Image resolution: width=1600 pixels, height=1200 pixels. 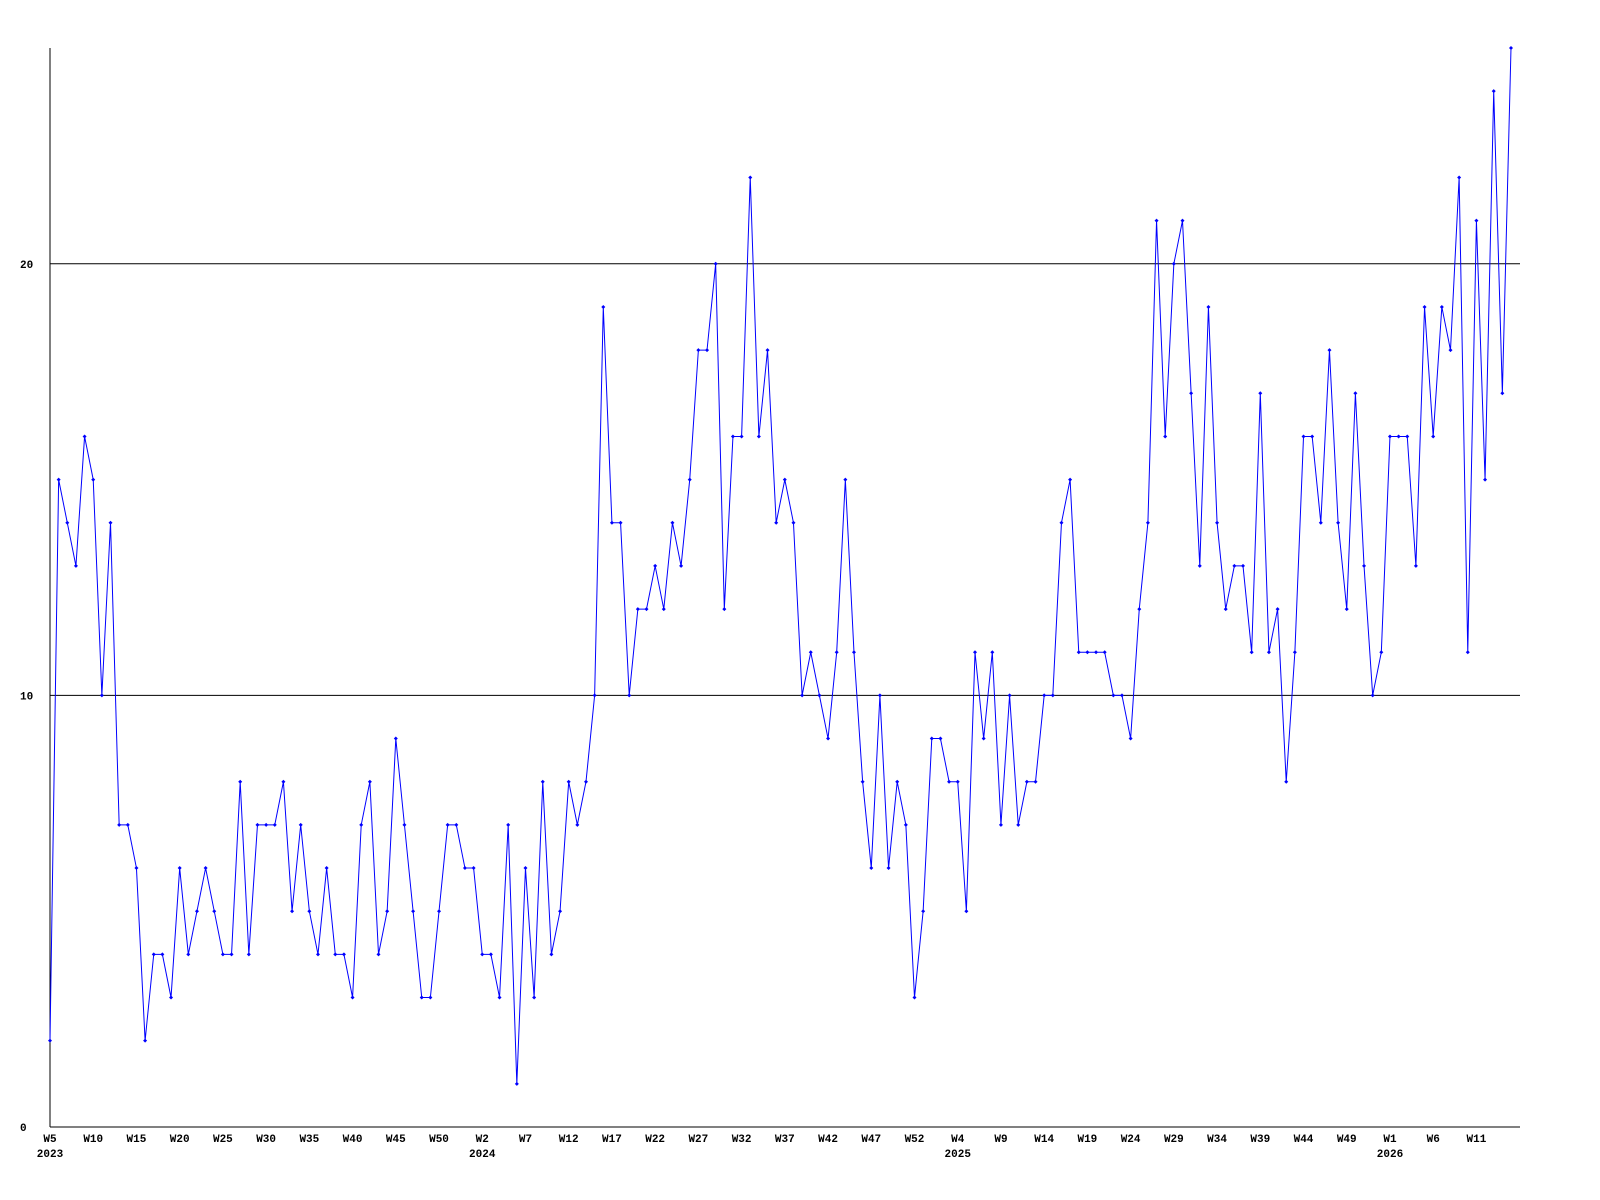 I want to click on x-tick-label: W10, so click(x=93, y=1140).